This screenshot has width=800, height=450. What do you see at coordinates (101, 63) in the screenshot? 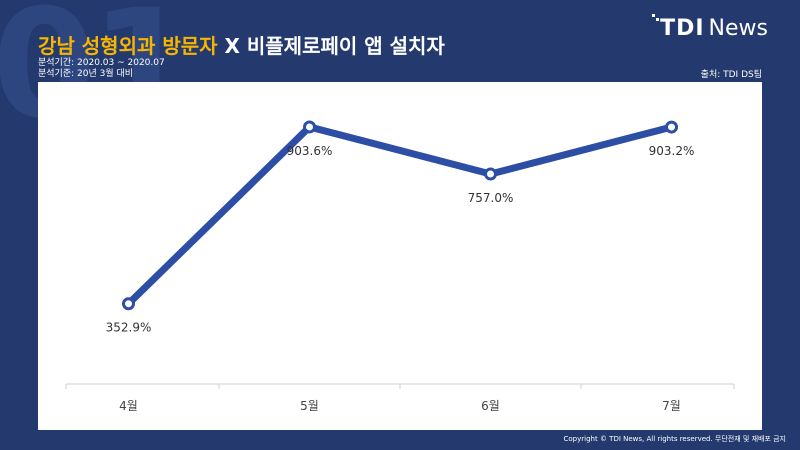
I see `analysis-period: 분석기간: 2020.03 ~ 2020.07` at bounding box center [101, 63].